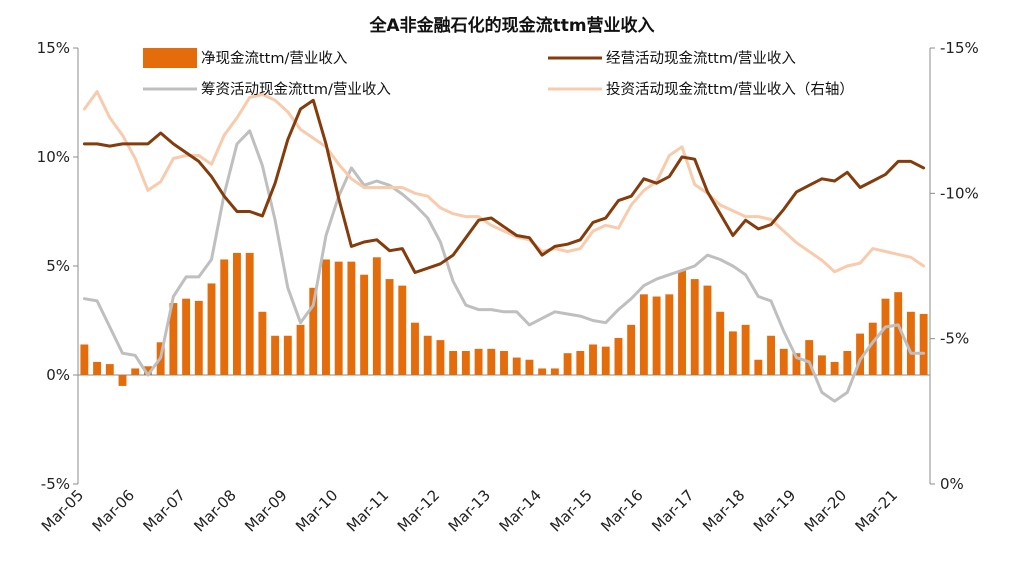  I want to click on x-tick-label: Mar-20, so click(825, 510).